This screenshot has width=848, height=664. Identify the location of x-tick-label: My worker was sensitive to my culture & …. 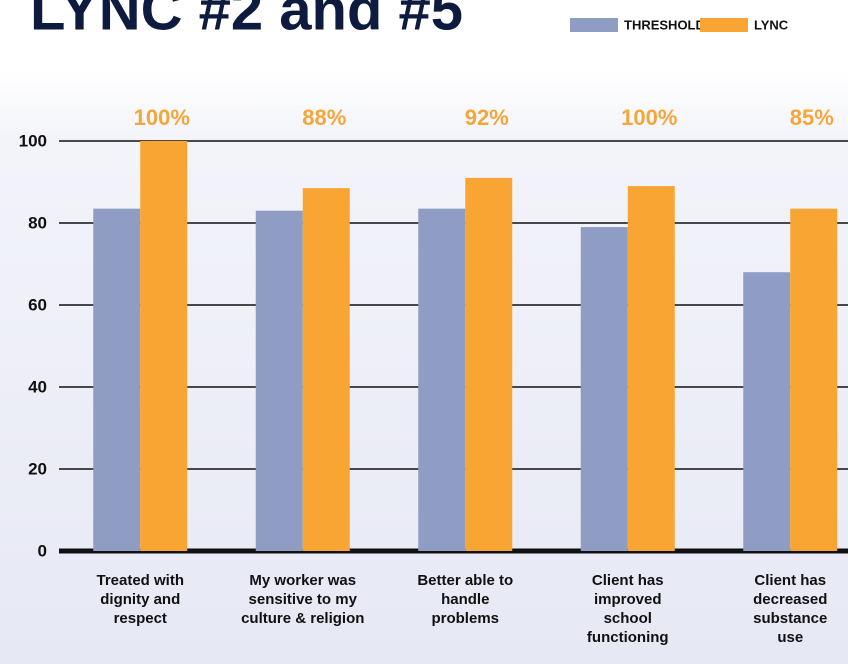
(303, 599).